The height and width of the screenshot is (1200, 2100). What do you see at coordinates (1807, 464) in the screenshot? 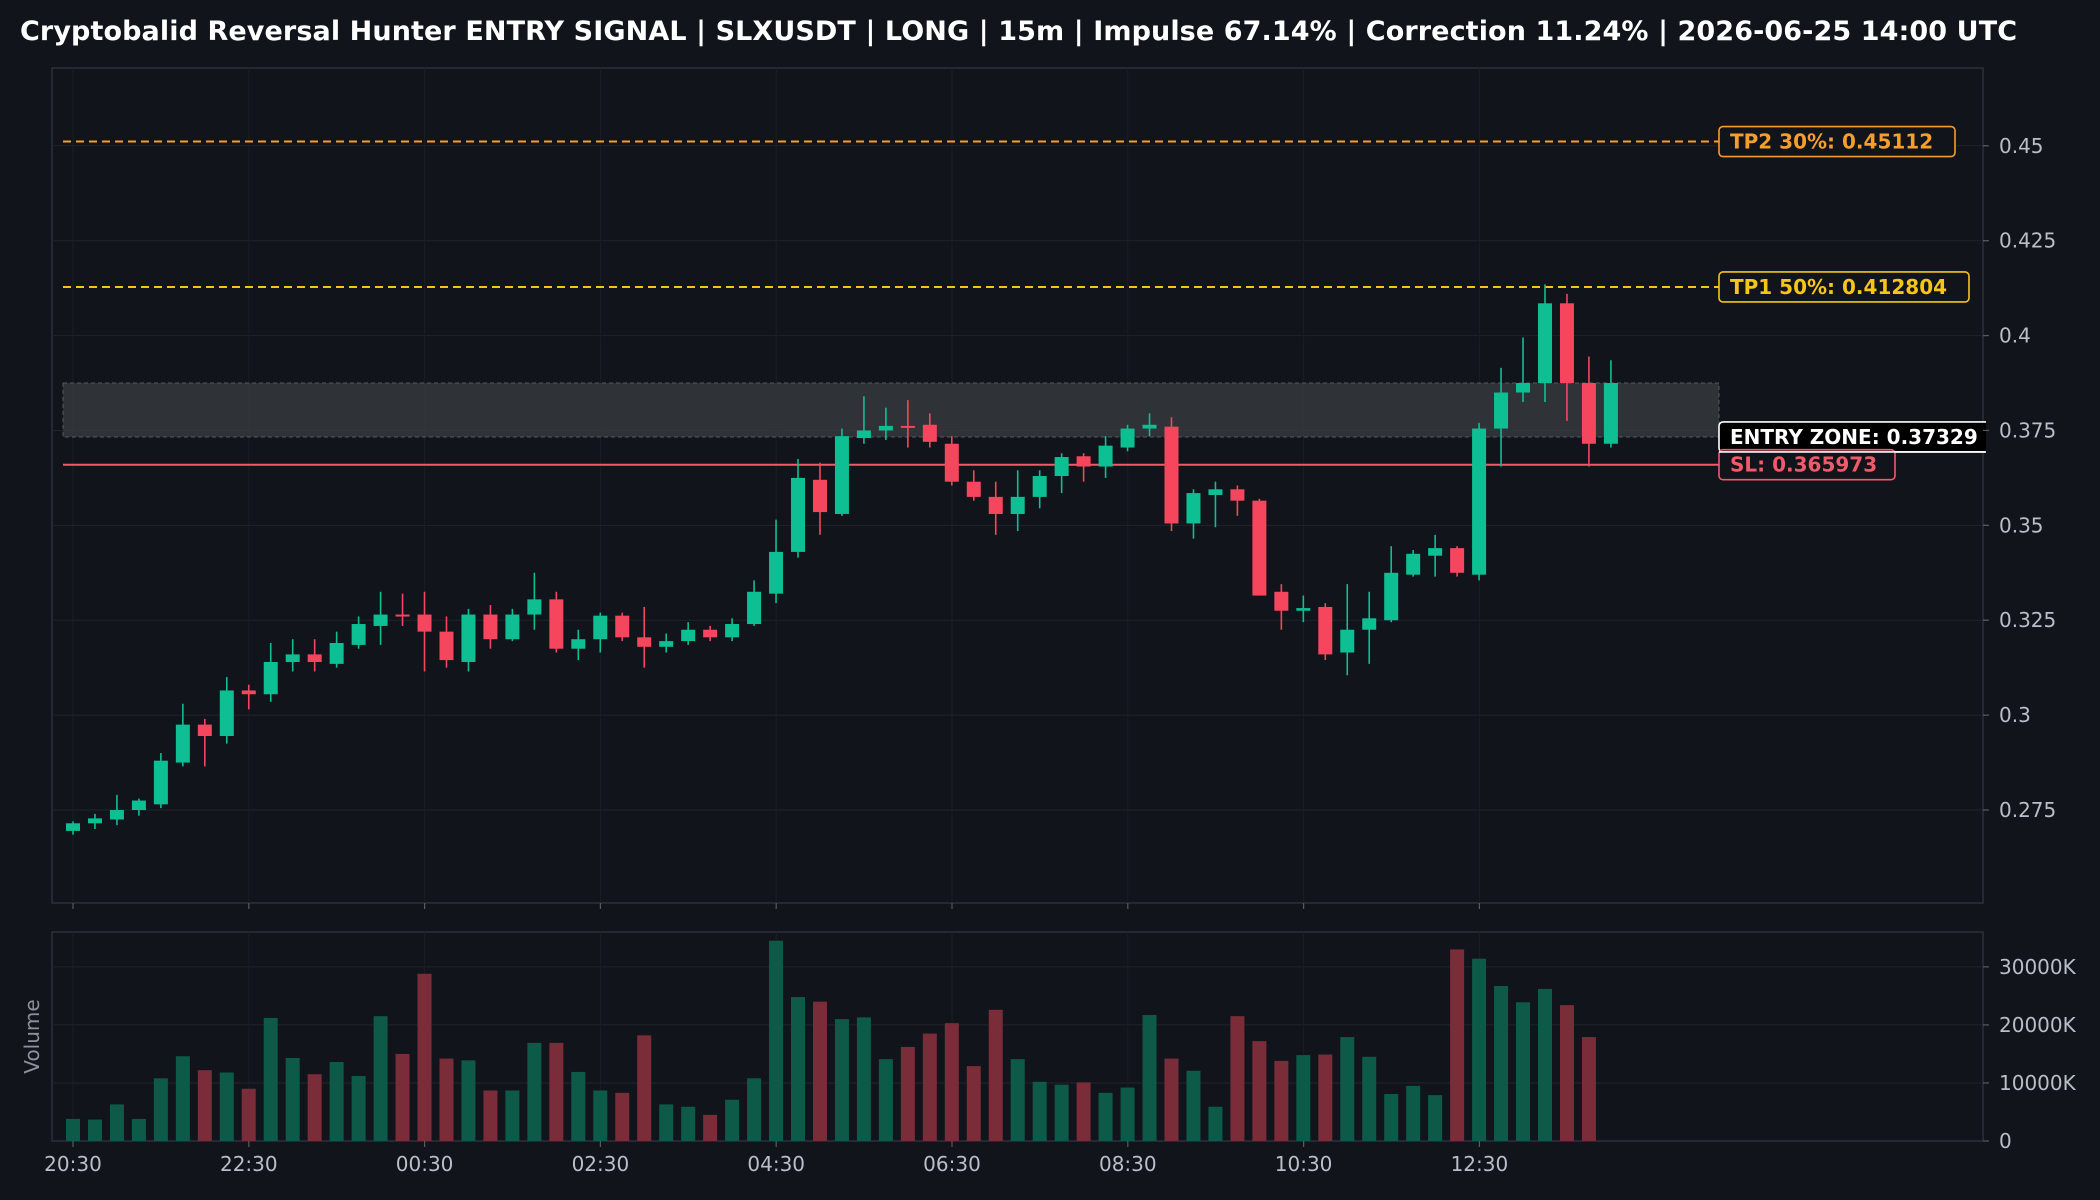
I see `level-tag-box` at bounding box center [1807, 464].